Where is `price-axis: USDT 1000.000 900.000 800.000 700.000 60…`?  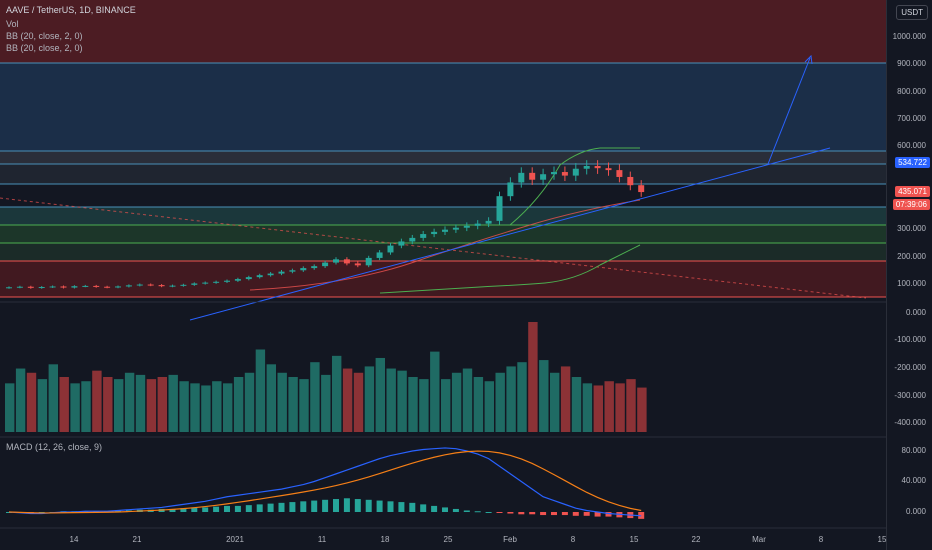 price-axis: USDT 1000.000 900.000 800.000 700.000 60… is located at coordinates (909, 275).